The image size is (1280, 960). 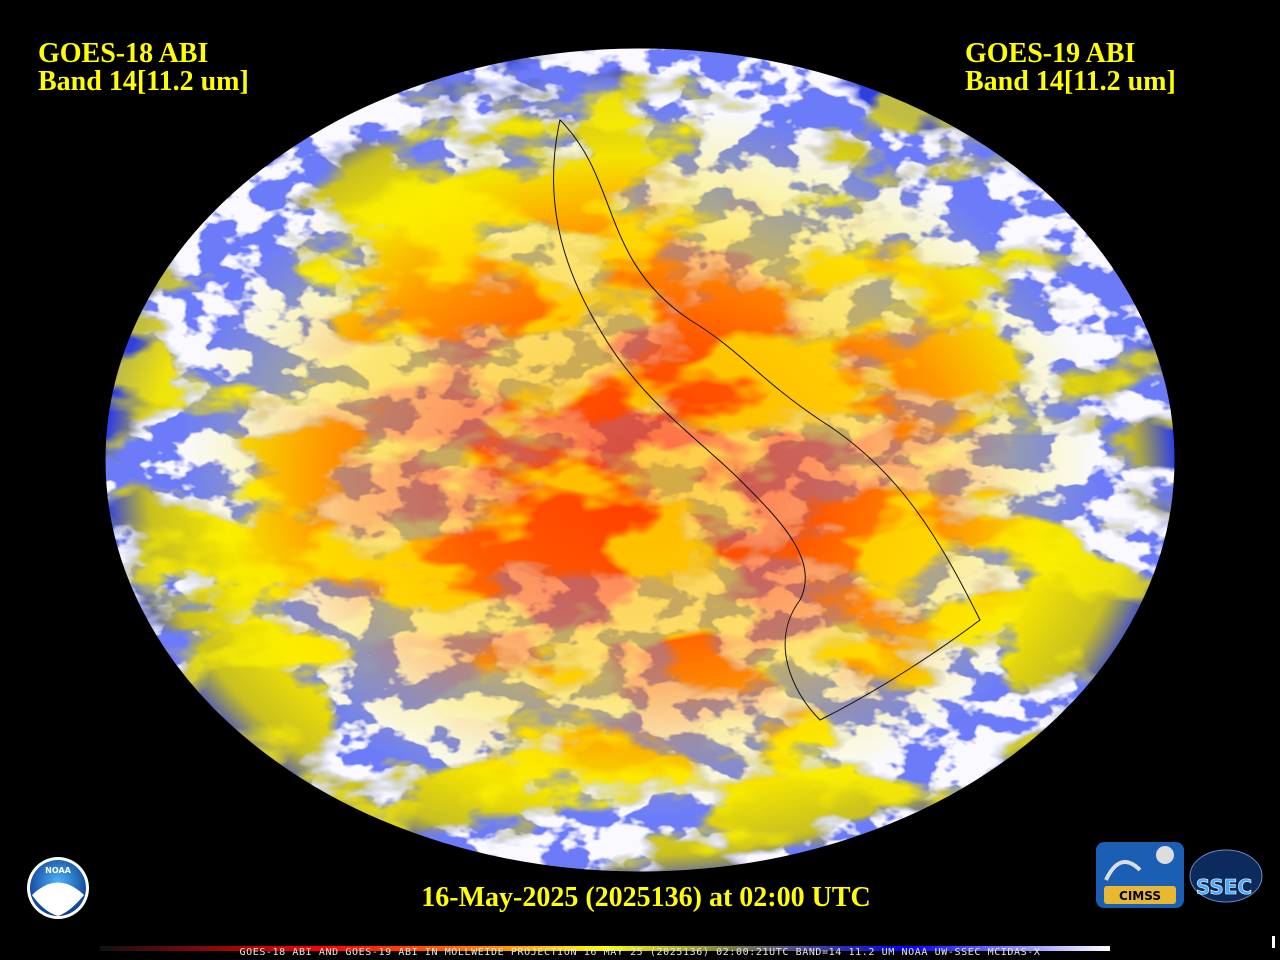 I want to click on cimss-logo: CIMSS, so click(x=1140, y=875).